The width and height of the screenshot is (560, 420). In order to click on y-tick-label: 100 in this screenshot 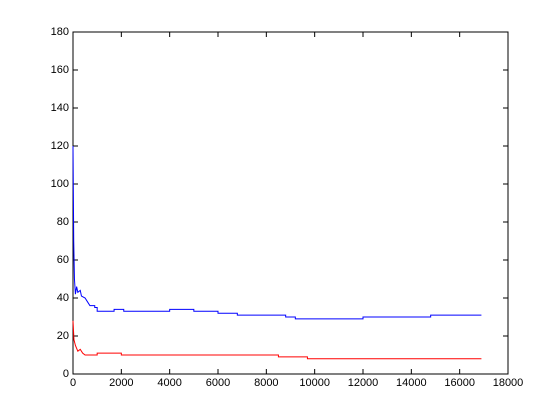, I will do `click(60, 184)`.